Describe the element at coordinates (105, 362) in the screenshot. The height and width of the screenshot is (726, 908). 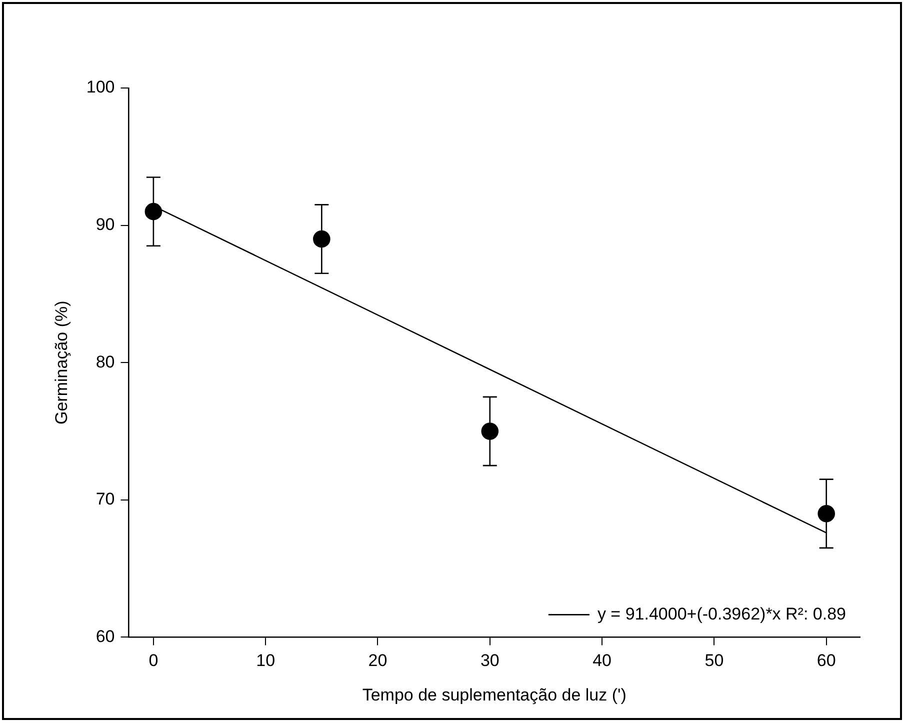
I see `y-tick-label: 80` at that location.